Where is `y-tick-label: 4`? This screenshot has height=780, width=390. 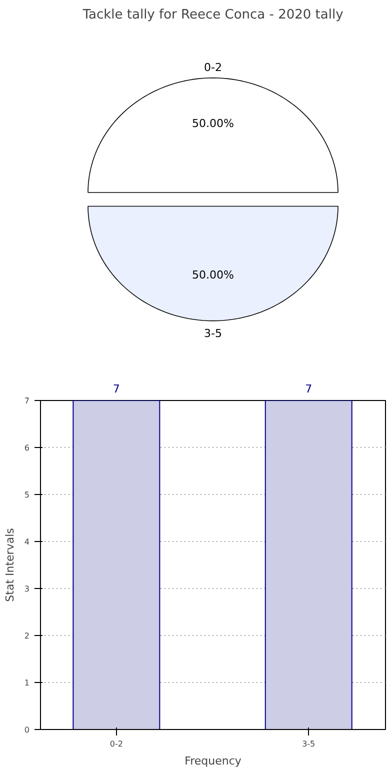 y-tick-label: 4 is located at coordinates (27, 542).